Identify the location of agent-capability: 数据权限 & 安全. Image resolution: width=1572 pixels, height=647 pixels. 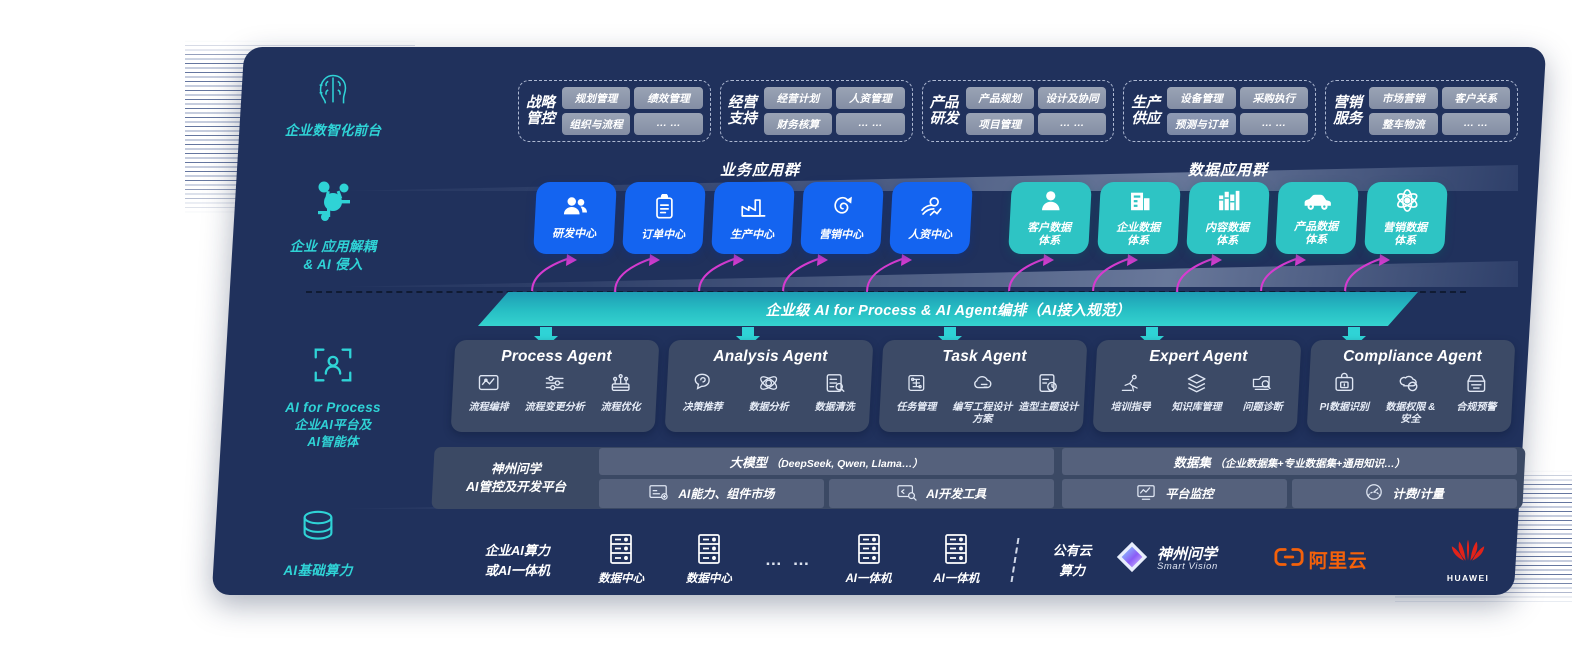
(1410, 398).